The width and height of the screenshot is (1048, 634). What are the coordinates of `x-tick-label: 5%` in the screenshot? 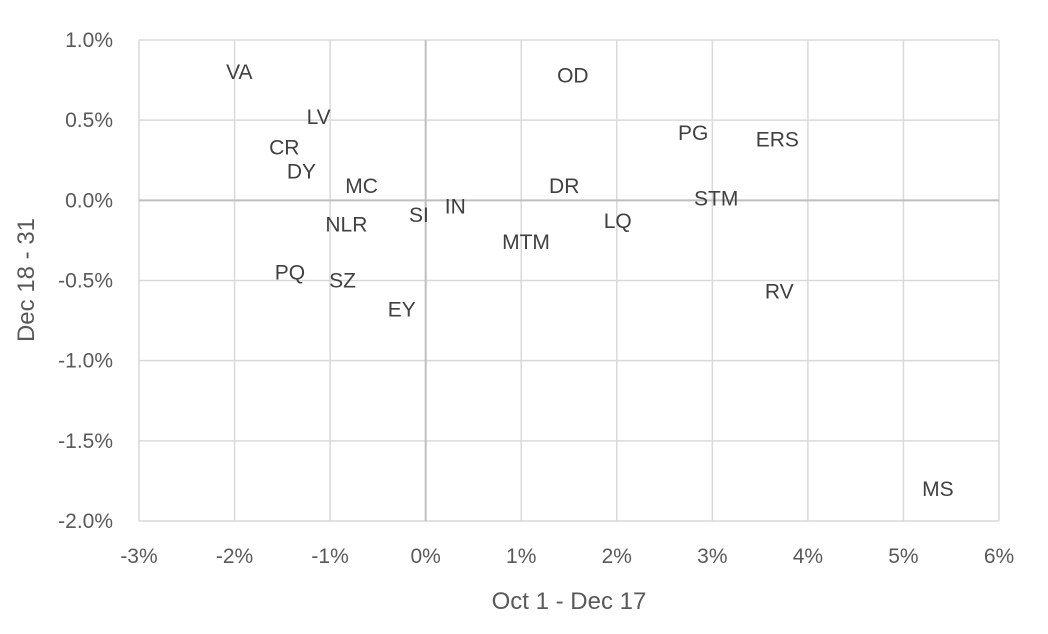 It's located at (903, 556).